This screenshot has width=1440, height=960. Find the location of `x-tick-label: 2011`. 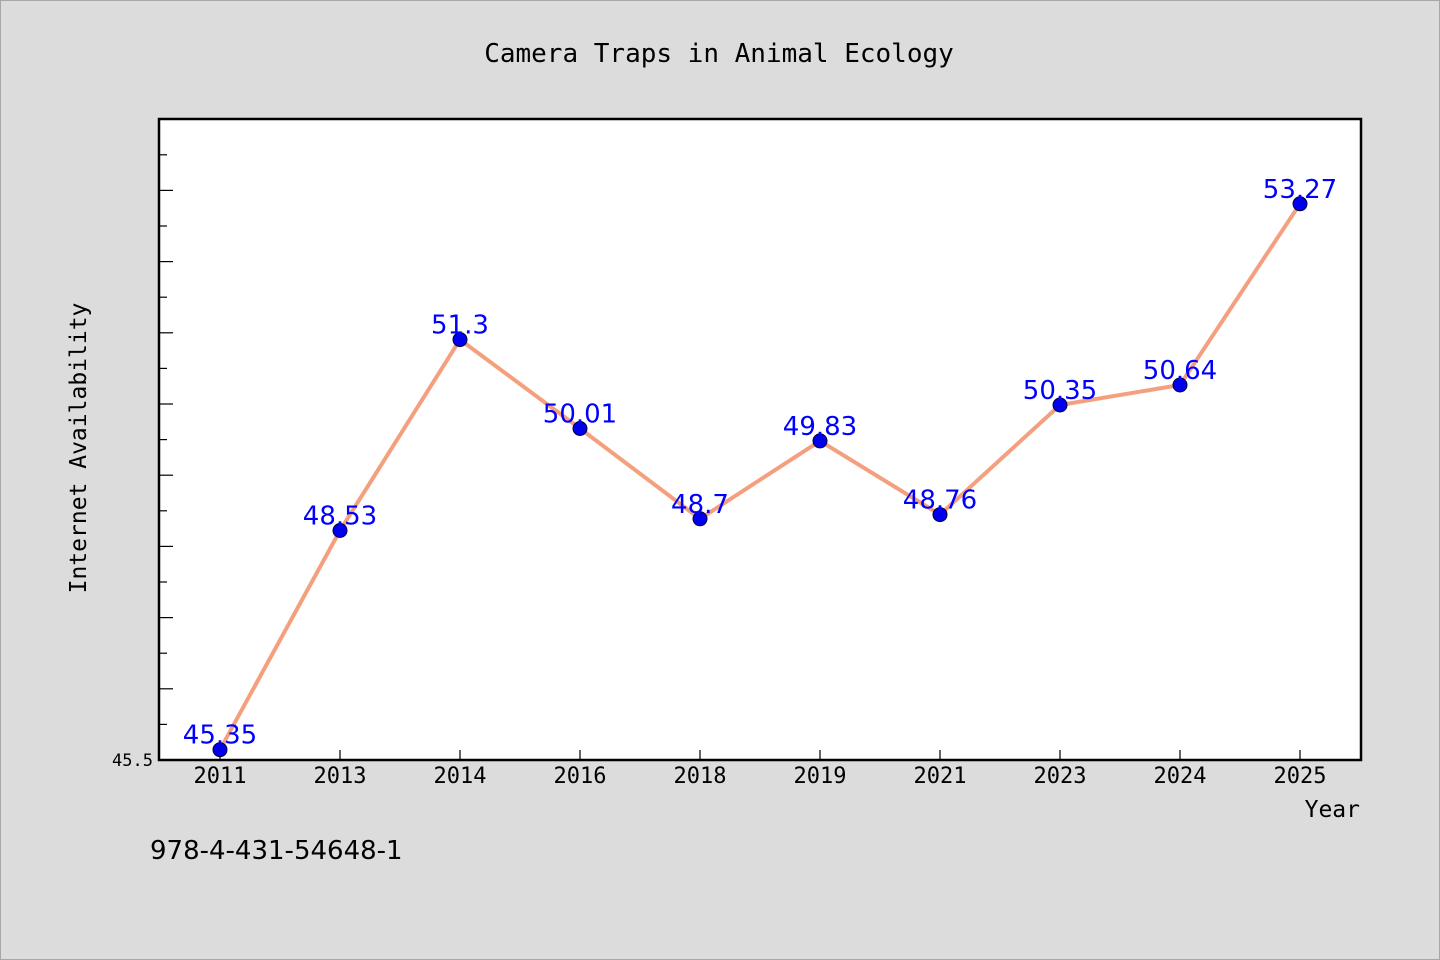

x-tick-label: 2011 is located at coordinates (220, 776).